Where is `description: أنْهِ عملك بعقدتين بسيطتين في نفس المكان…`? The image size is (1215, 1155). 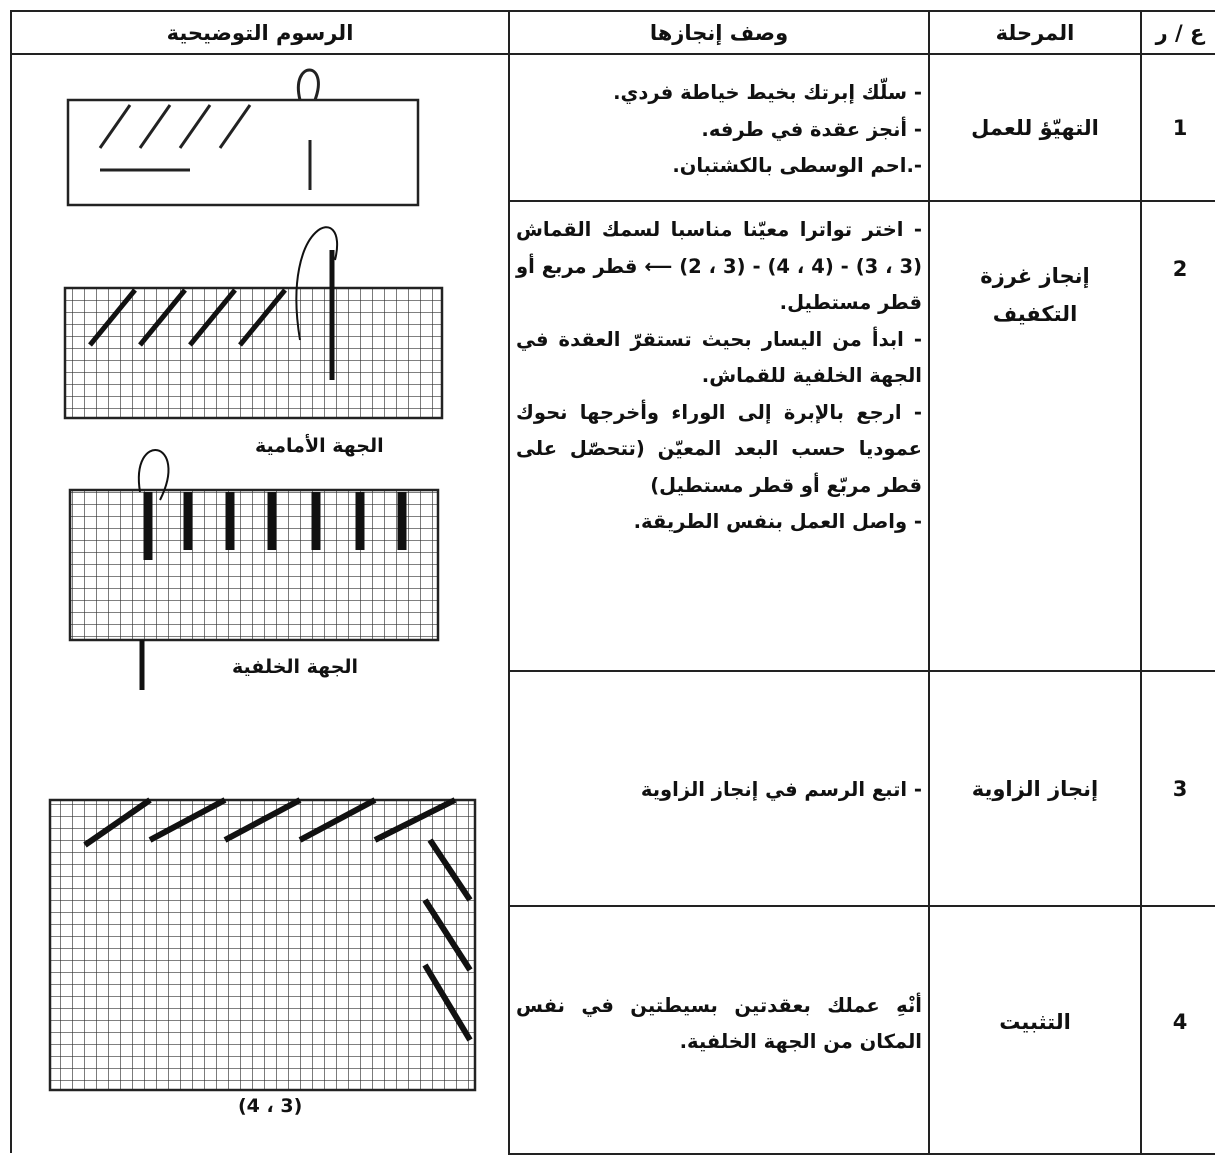 description: أنْهِ عملك بعقدتين بسيطتين في نفس المكان… is located at coordinates (719, 1030).